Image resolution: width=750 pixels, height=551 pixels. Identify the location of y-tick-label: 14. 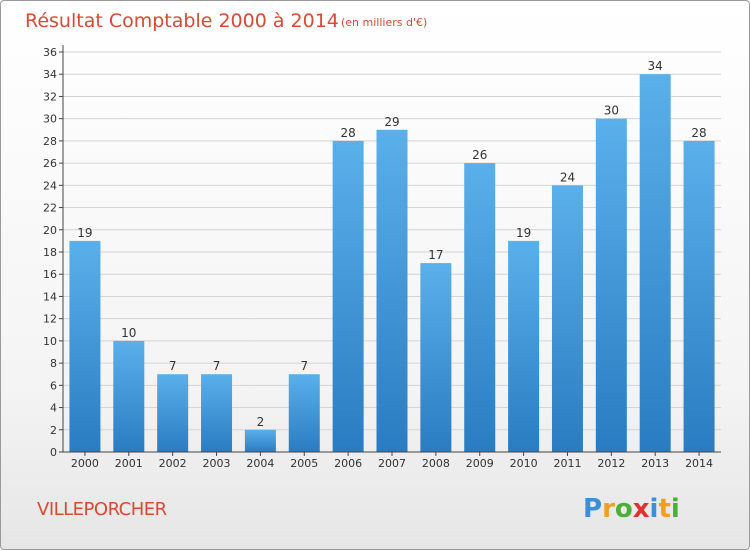
(50, 296).